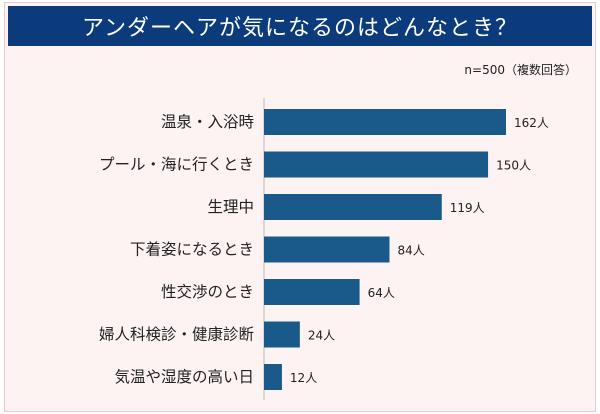  I want to click on category-label-6: 気温や湿度の高い日, so click(184, 377).